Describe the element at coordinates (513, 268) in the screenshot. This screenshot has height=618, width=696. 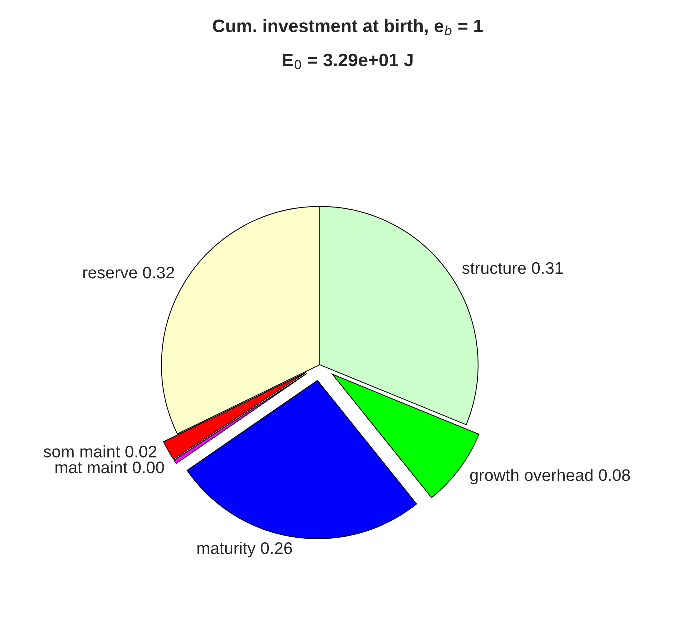
I see `slice-label: structure 0.31` at that location.